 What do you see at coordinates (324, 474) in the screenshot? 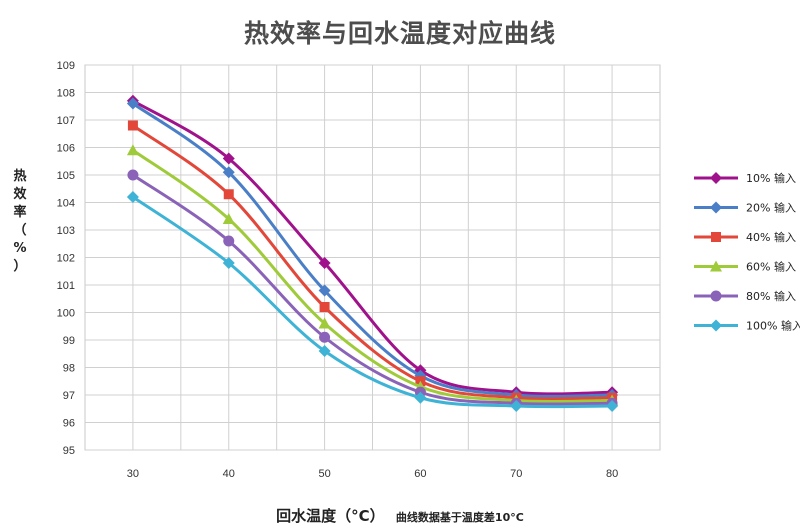
I see `x-tick-label: 50` at bounding box center [324, 474].